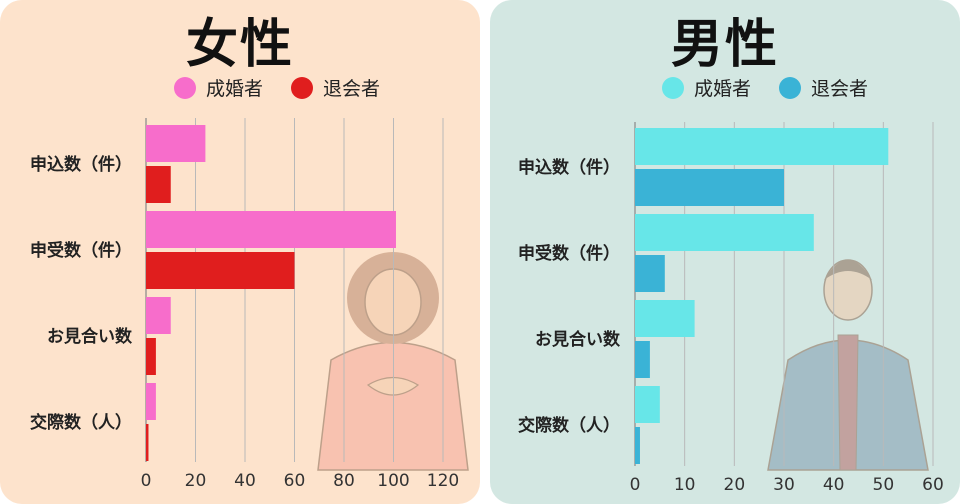  What do you see at coordinates (185, 87) in the screenshot?
I see `female-legend-swatch-married` at bounding box center [185, 87].